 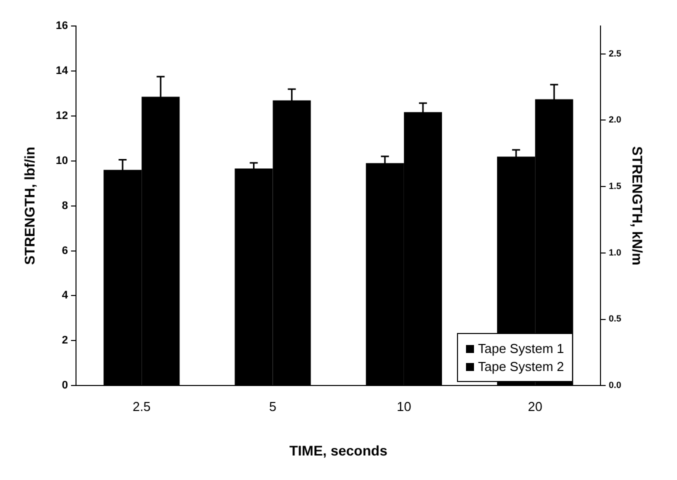 What do you see at coordinates (62, 70) in the screenshot?
I see `y-tick-label: 14` at bounding box center [62, 70].